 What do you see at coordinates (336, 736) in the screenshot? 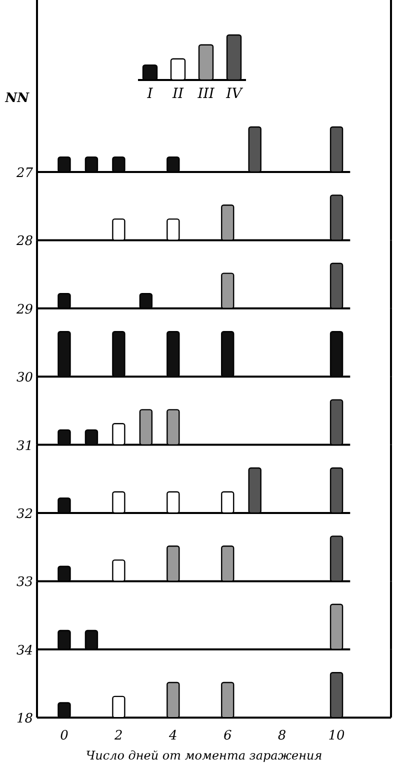
I see `x-tick-label: 10` at bounding box center [336, 736].